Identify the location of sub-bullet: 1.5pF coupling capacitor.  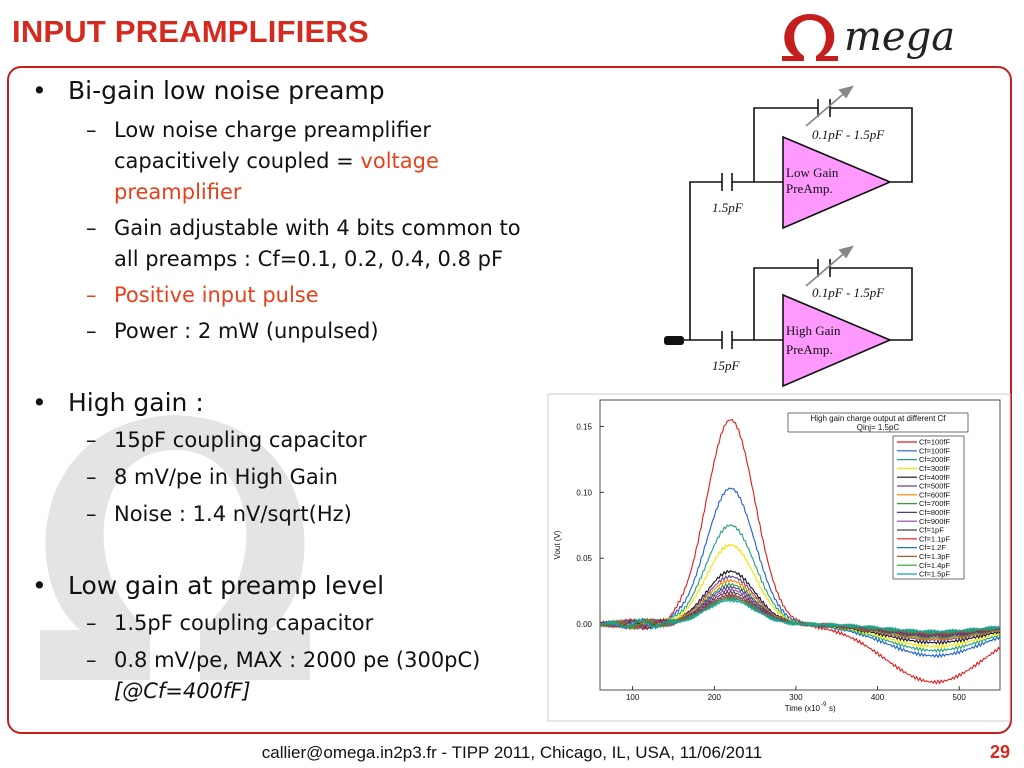
(340, 623).